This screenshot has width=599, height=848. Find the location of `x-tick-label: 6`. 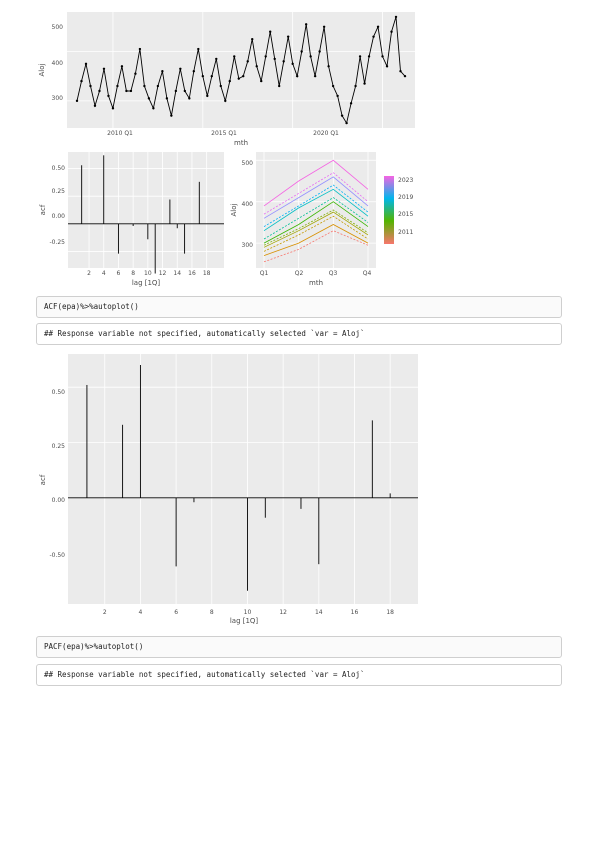

x-tick-label: 6 is located at coordinates (176, 612).